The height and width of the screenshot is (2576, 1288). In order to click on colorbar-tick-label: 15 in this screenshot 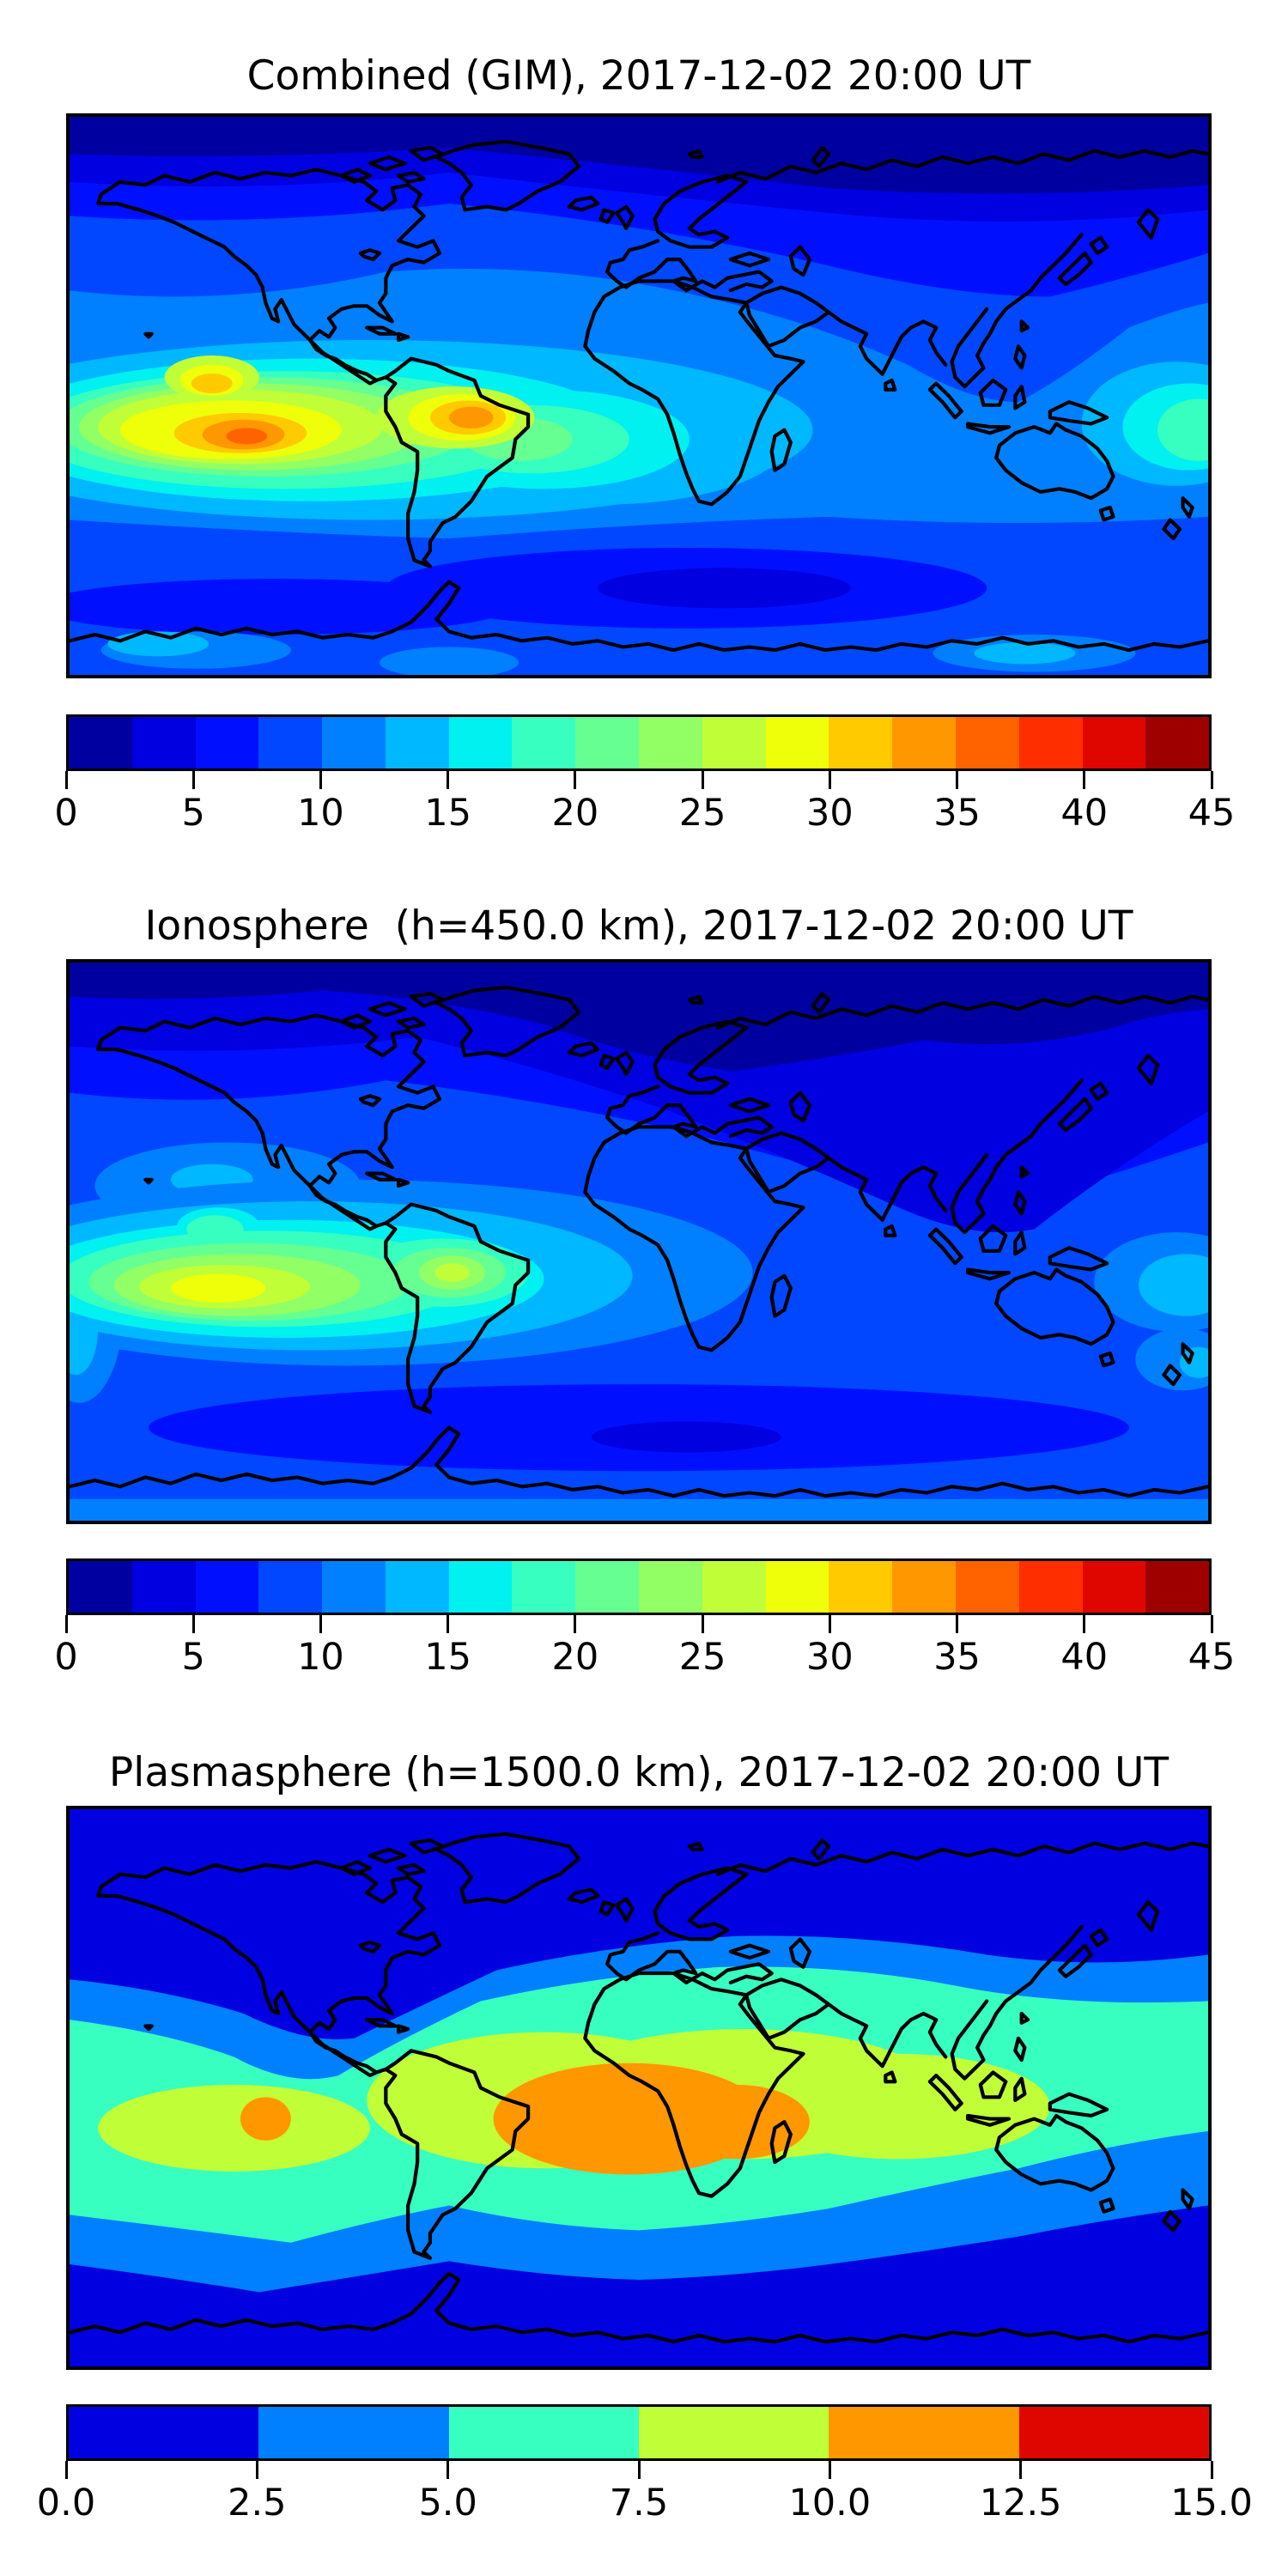, I will do `click(448, 813)`.